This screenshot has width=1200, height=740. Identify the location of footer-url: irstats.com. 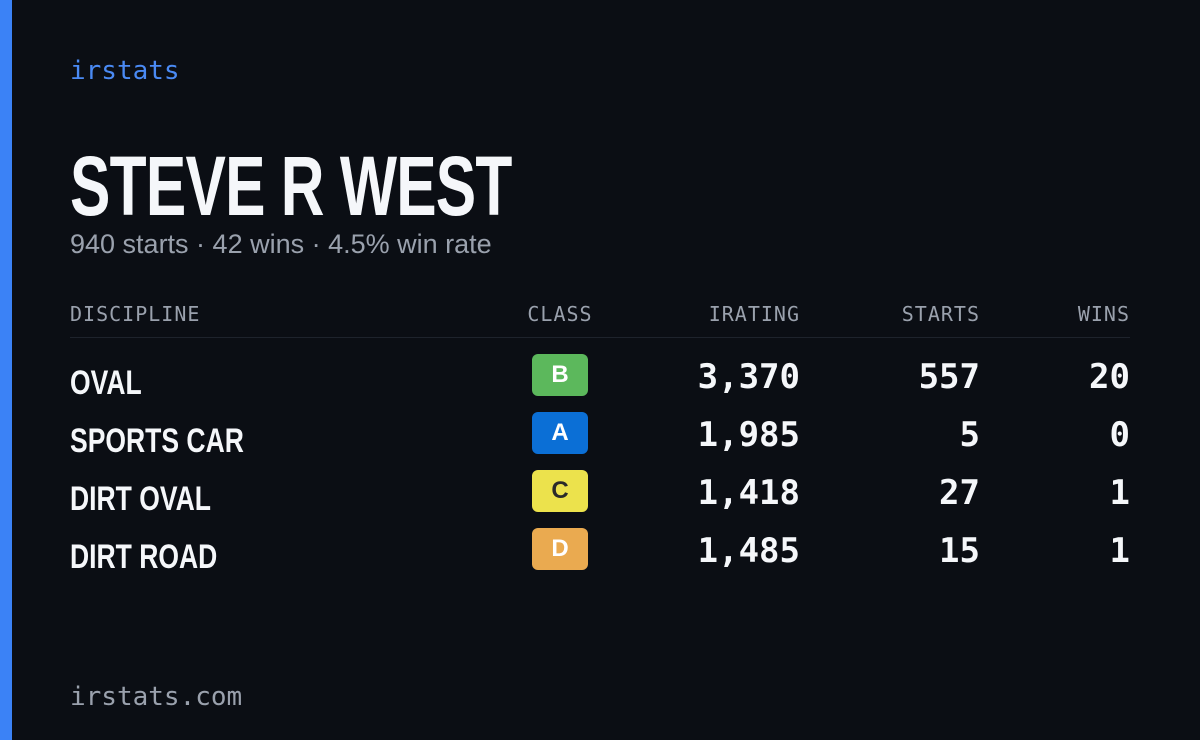
(156, 697).